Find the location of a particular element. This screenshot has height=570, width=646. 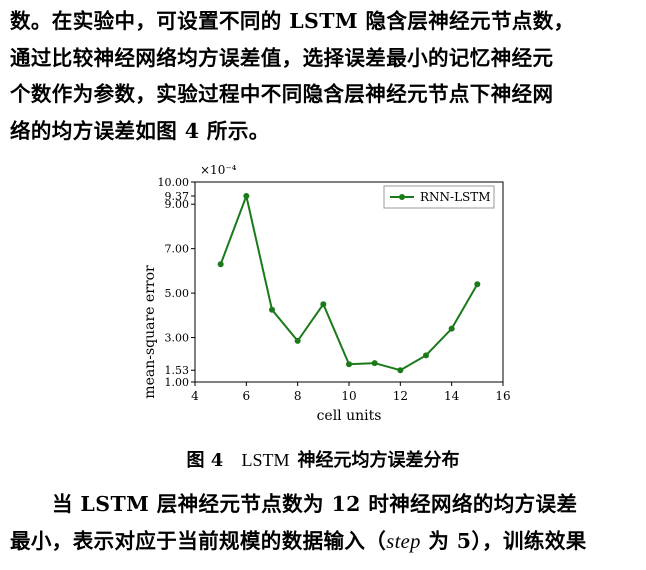

paragraph-bottom-line-2-a: 最小，表示对应于当前规模的数据输入（ is located at coordinates (198, 540).